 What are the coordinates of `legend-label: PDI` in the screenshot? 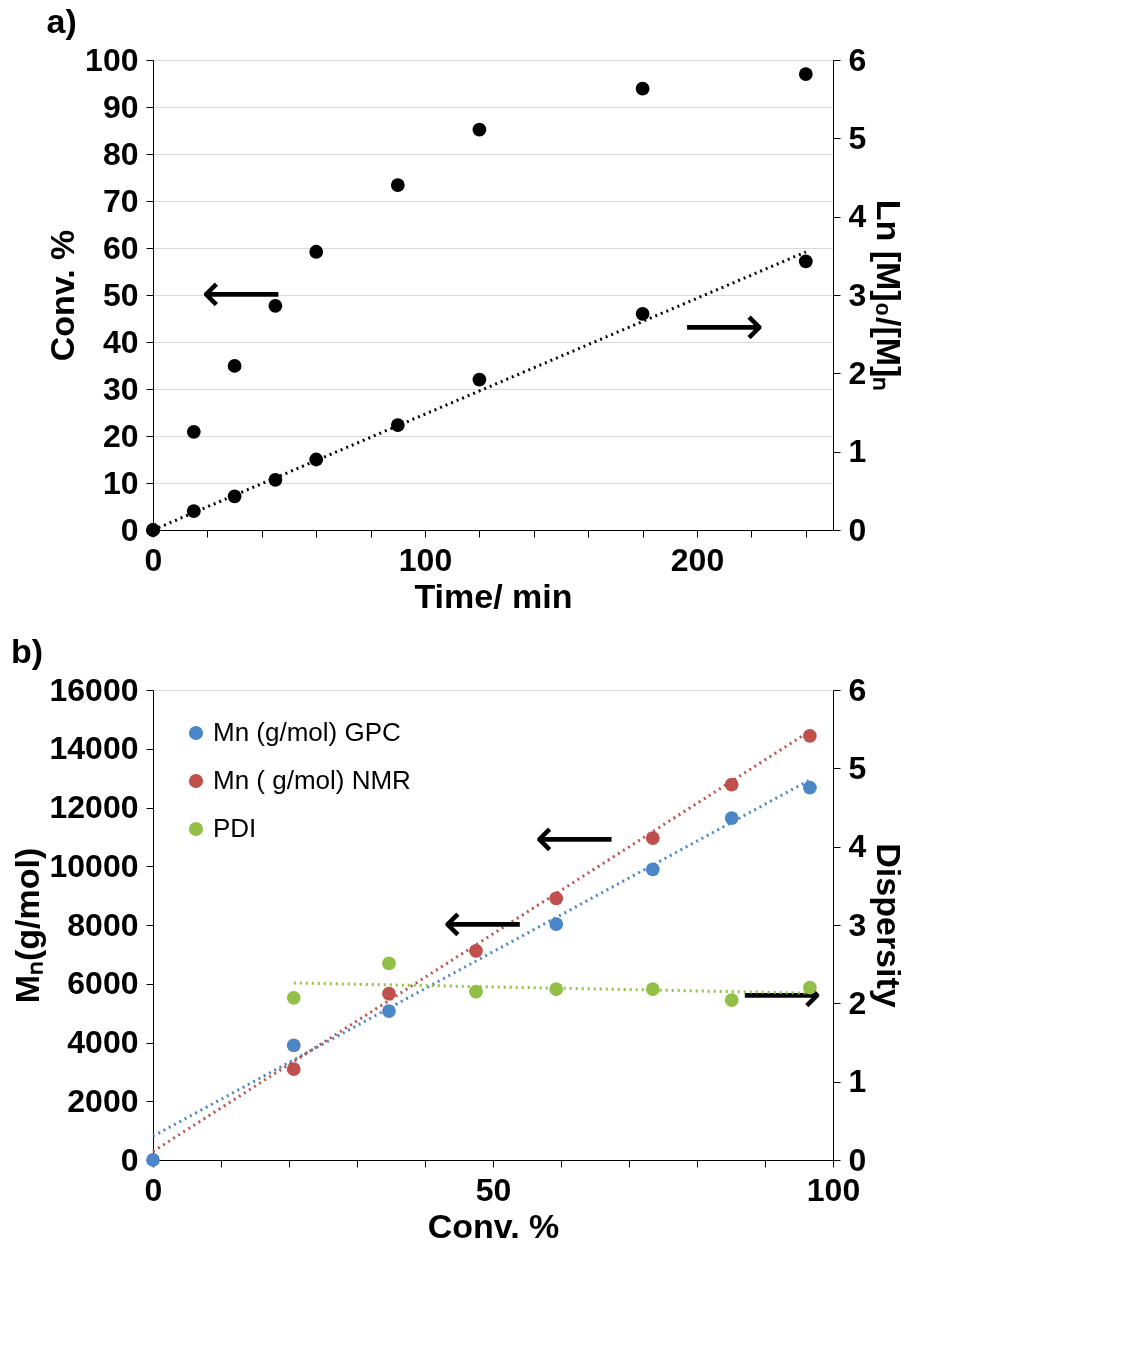 It's located at (235, 828).